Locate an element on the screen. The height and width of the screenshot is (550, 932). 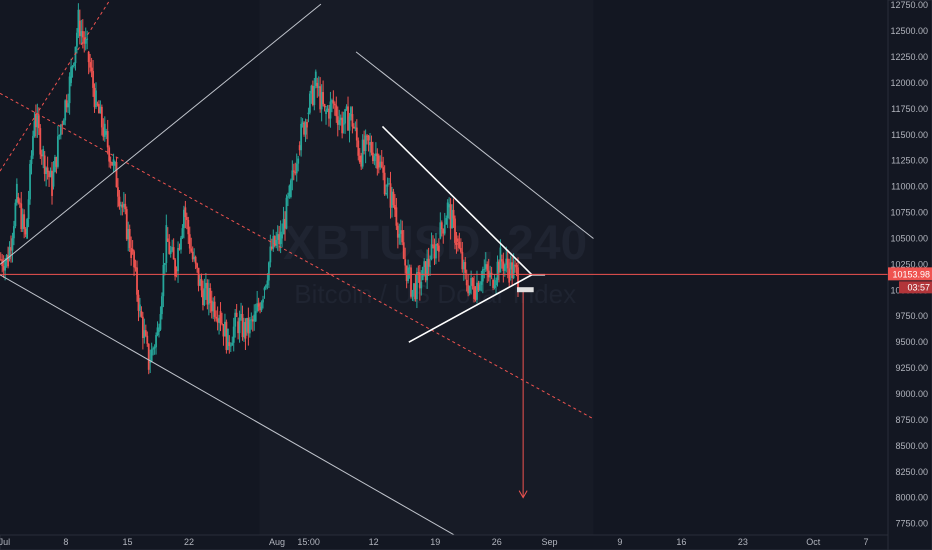
x-tick-label: 23 is located at coordinates (743, 542).